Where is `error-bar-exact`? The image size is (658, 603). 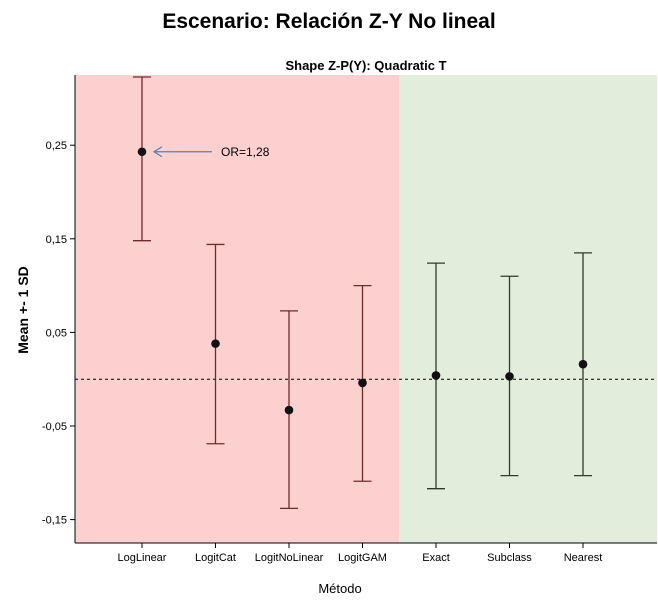
error-bar-exact is located at coordinates (436, 376).